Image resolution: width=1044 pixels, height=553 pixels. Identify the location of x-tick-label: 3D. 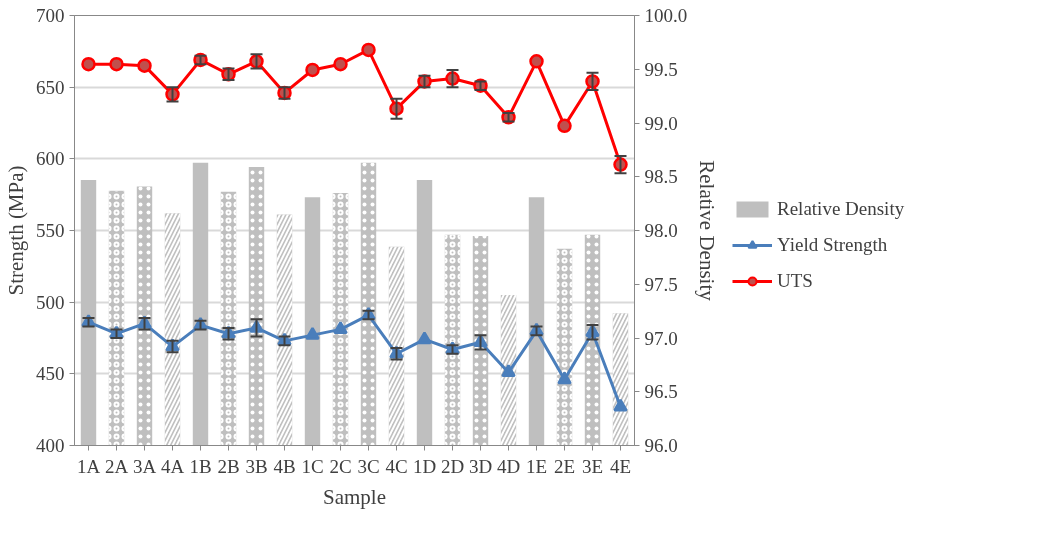
(480, 466).